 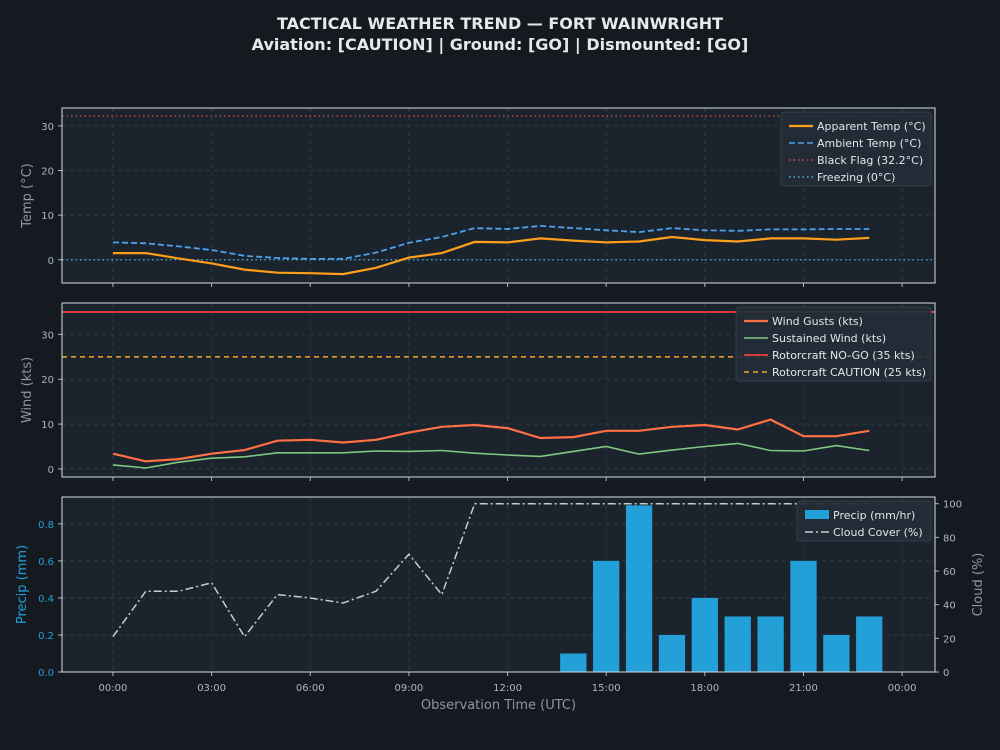 I want to click on cloud-axis-label: Cloud (%), so click(x=978, y=585).